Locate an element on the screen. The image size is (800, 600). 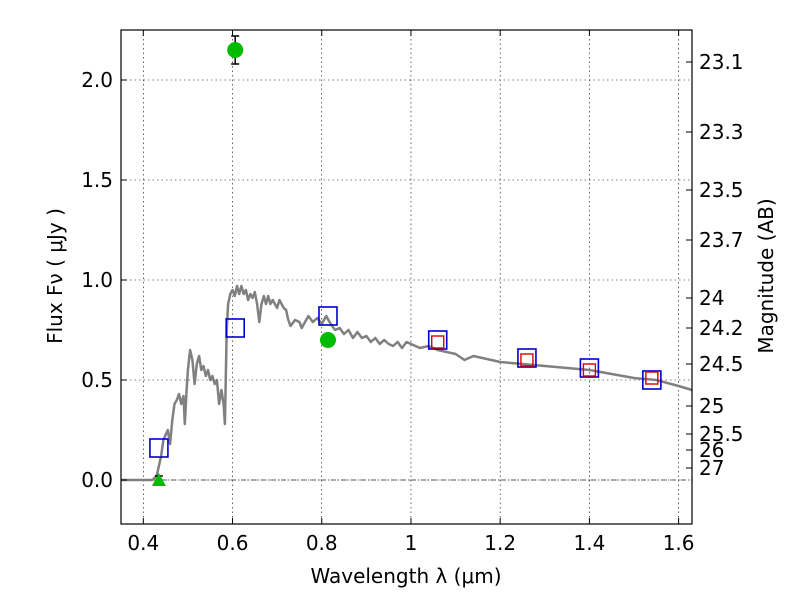
mag-tick-label: 24.5 is located at coordinates (721, 364).